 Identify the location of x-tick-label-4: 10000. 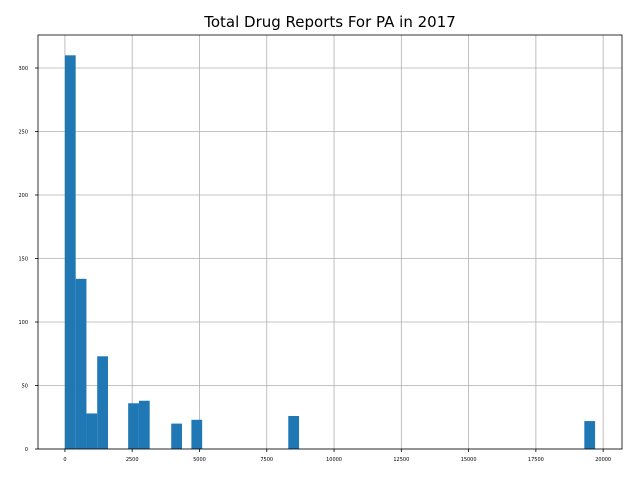
(334, 460).